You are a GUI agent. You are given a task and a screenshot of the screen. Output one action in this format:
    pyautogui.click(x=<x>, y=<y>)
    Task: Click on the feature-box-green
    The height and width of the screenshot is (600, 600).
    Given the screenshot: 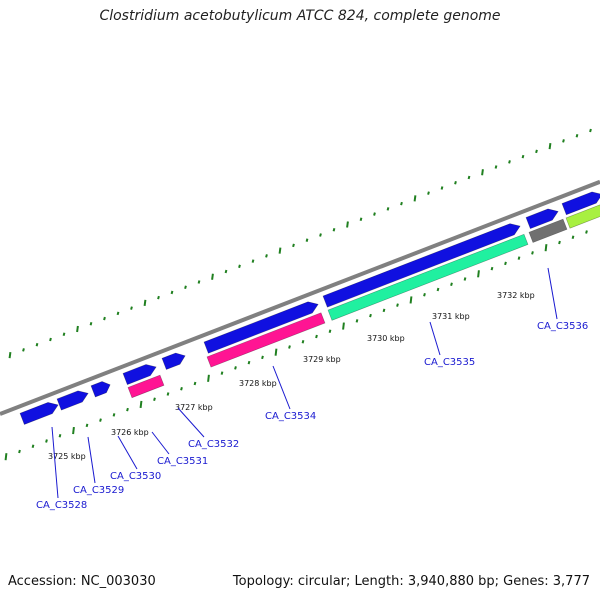 What is the action you would take?
    pyautogui.click(x=428, y=277)
    